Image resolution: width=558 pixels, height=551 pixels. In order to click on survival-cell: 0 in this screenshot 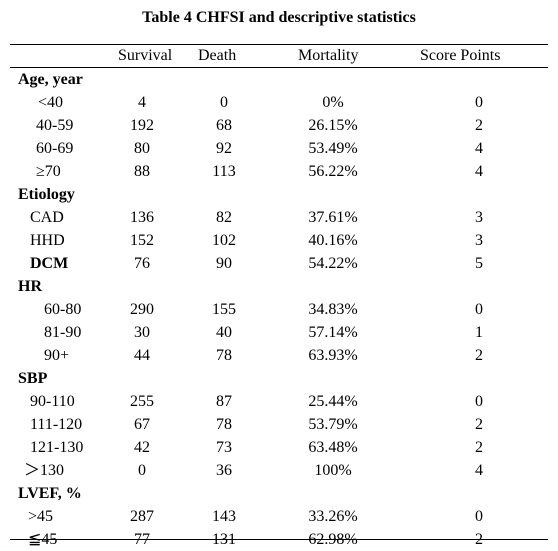, I will do `click(142, 470)`.